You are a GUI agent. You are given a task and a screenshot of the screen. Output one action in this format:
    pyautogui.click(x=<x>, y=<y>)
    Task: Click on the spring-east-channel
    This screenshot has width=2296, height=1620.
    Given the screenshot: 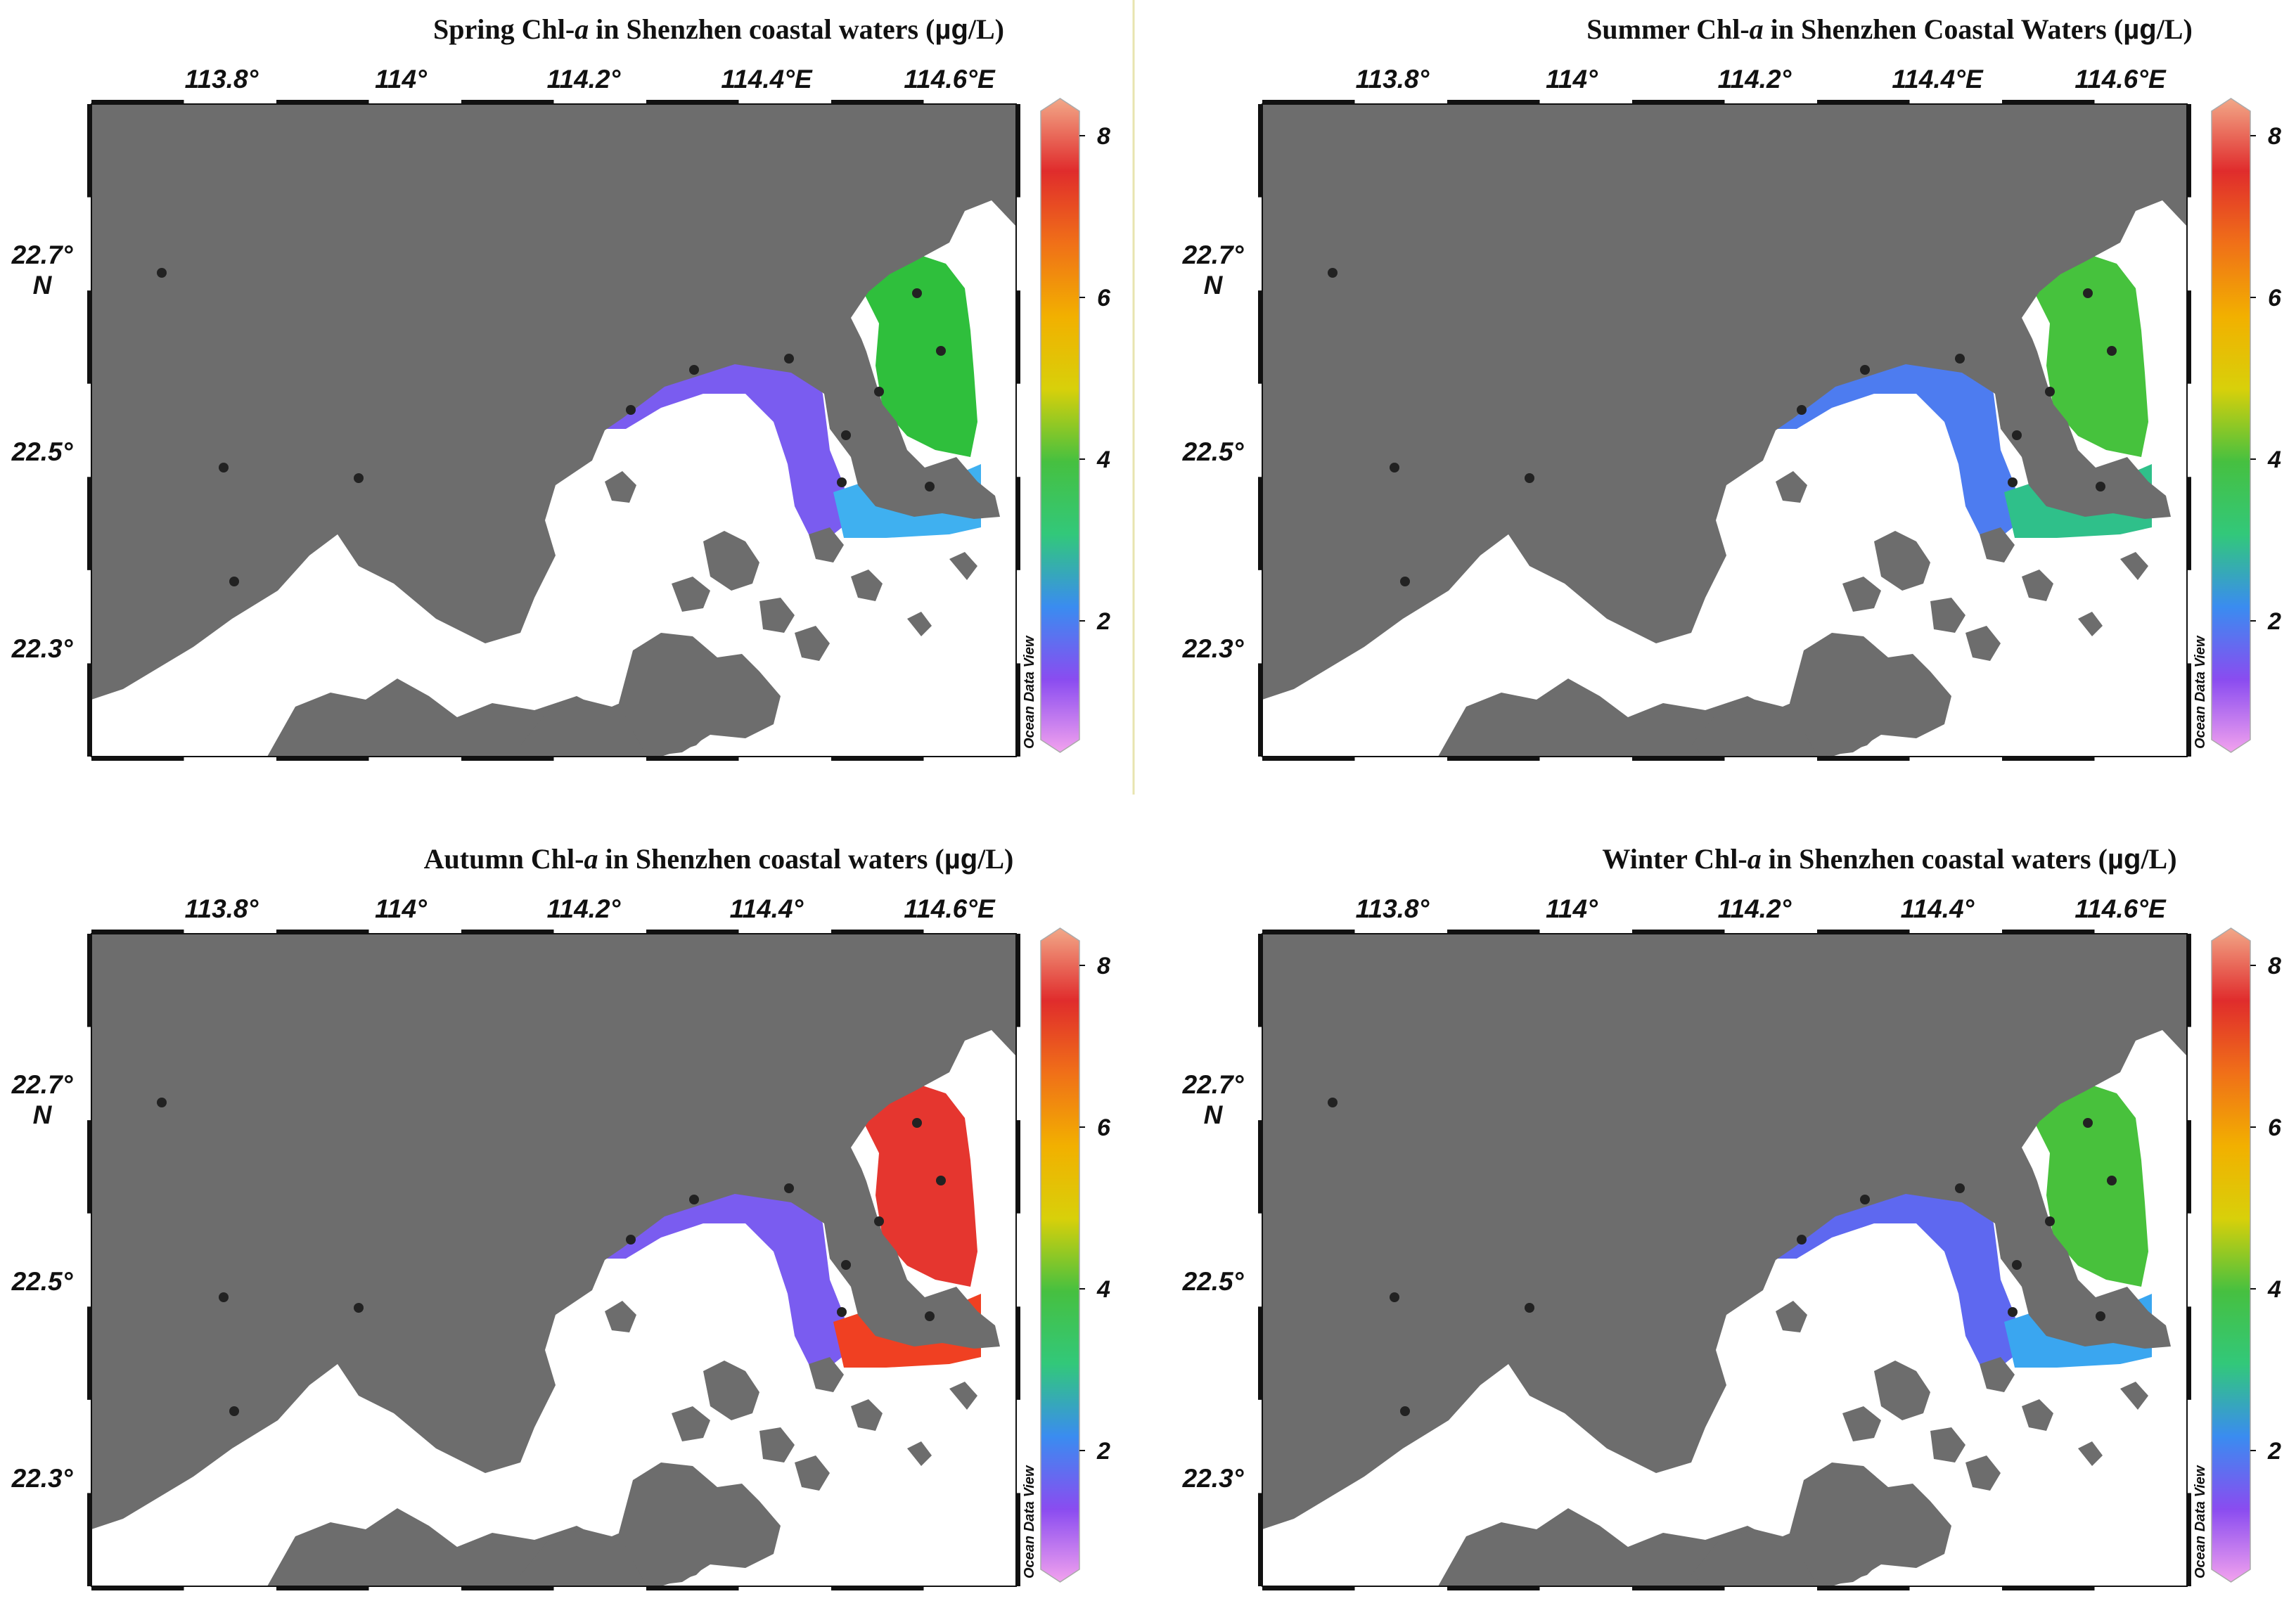 What is the action you would take?
    pyautogui.click(x=726, y=443)
    